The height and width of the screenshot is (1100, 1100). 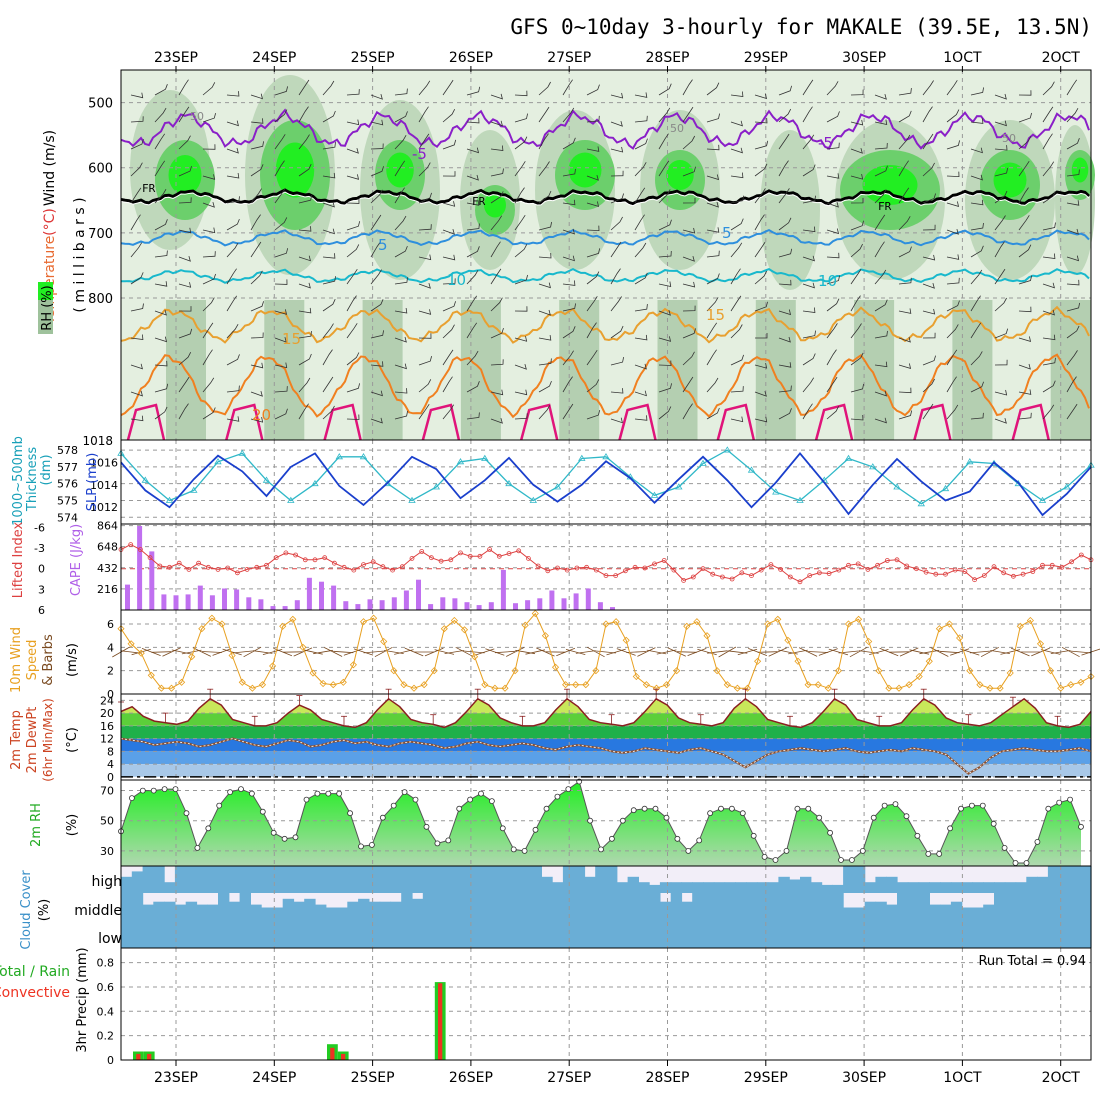 What do you see at coordinates (32, 740) in the screenshot?
I see `temp-label-2: 2m DewPt` at bounding box center [32, 740].